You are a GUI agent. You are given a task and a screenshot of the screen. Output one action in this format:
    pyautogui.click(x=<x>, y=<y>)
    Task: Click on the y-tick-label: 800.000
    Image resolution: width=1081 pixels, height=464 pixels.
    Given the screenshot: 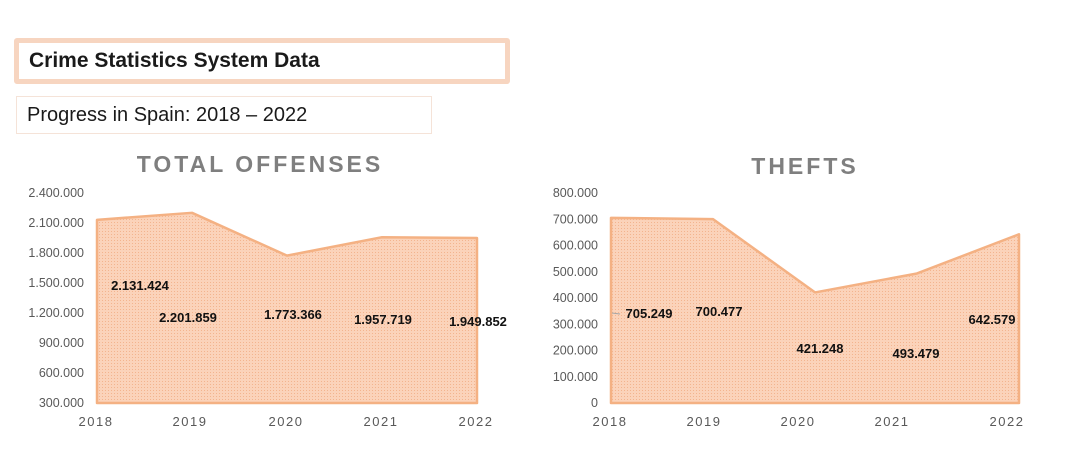 What is the action you would take?
    pyautogui.click(x=575, y=193)
    